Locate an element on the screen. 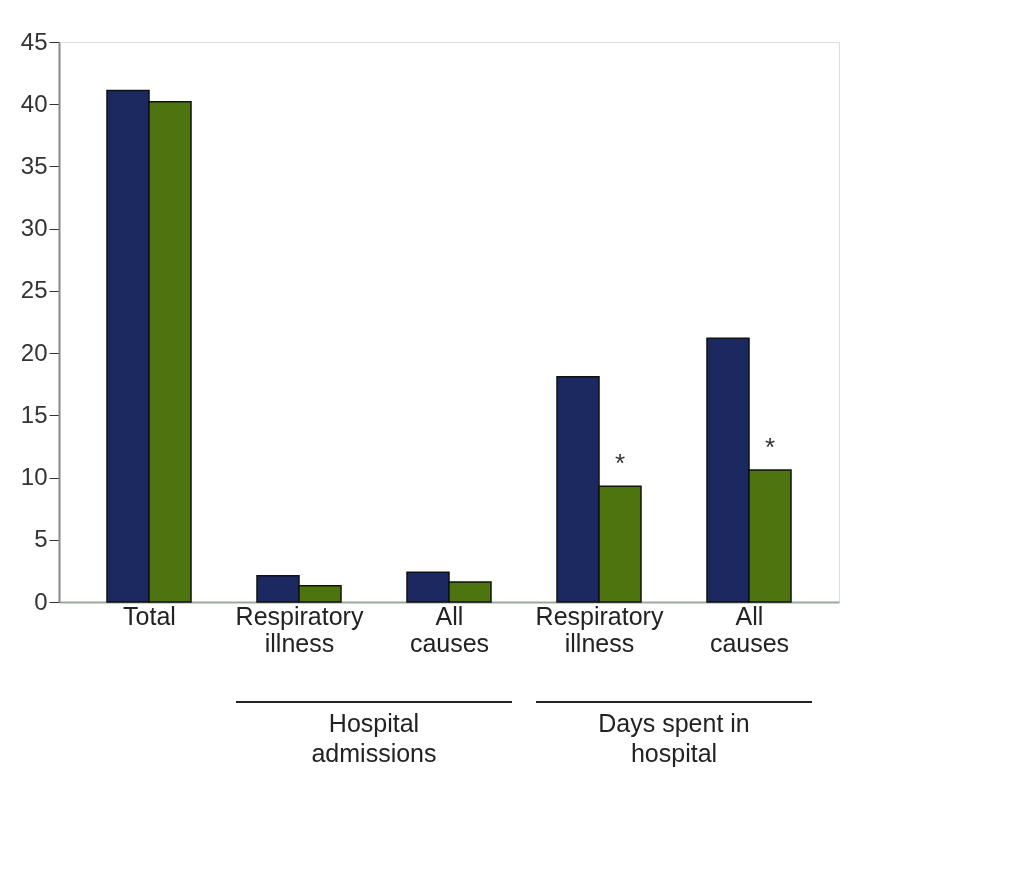 This screenshot has width=1025, height=890. y-tick-label: 20 is located at coordinates (34, 352).